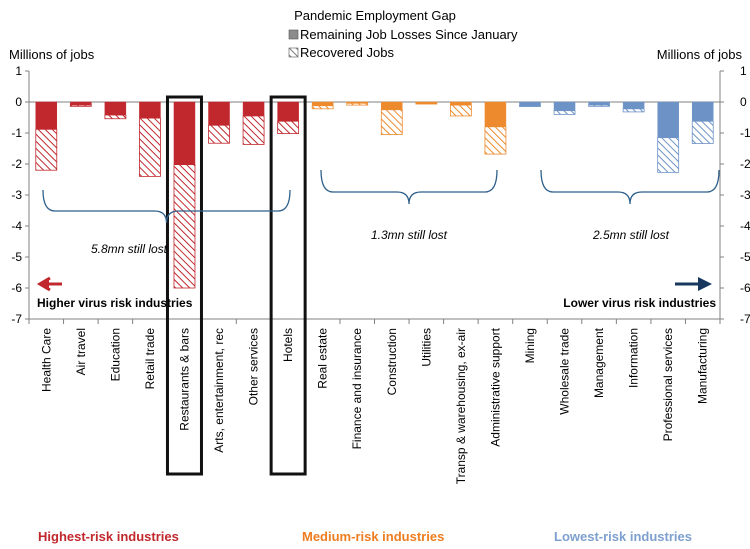 The image size is (750, 549). I want to click on group-label-low: Lowest-risk industries, so click(623, 536).